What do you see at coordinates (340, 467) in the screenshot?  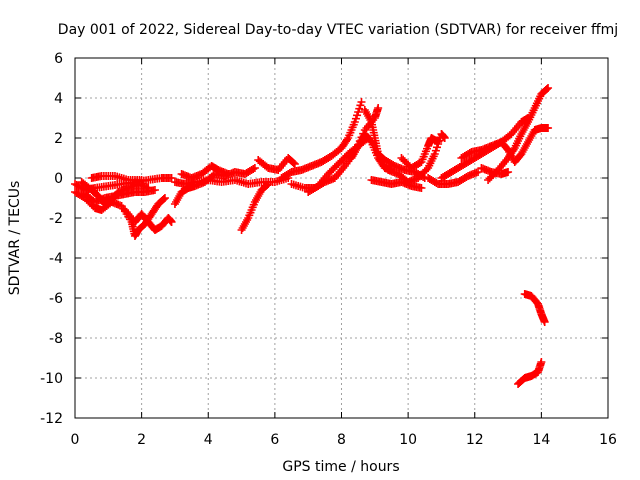 I see `x-axis-title: GPS time / hours` at bounding box center [340, 467].